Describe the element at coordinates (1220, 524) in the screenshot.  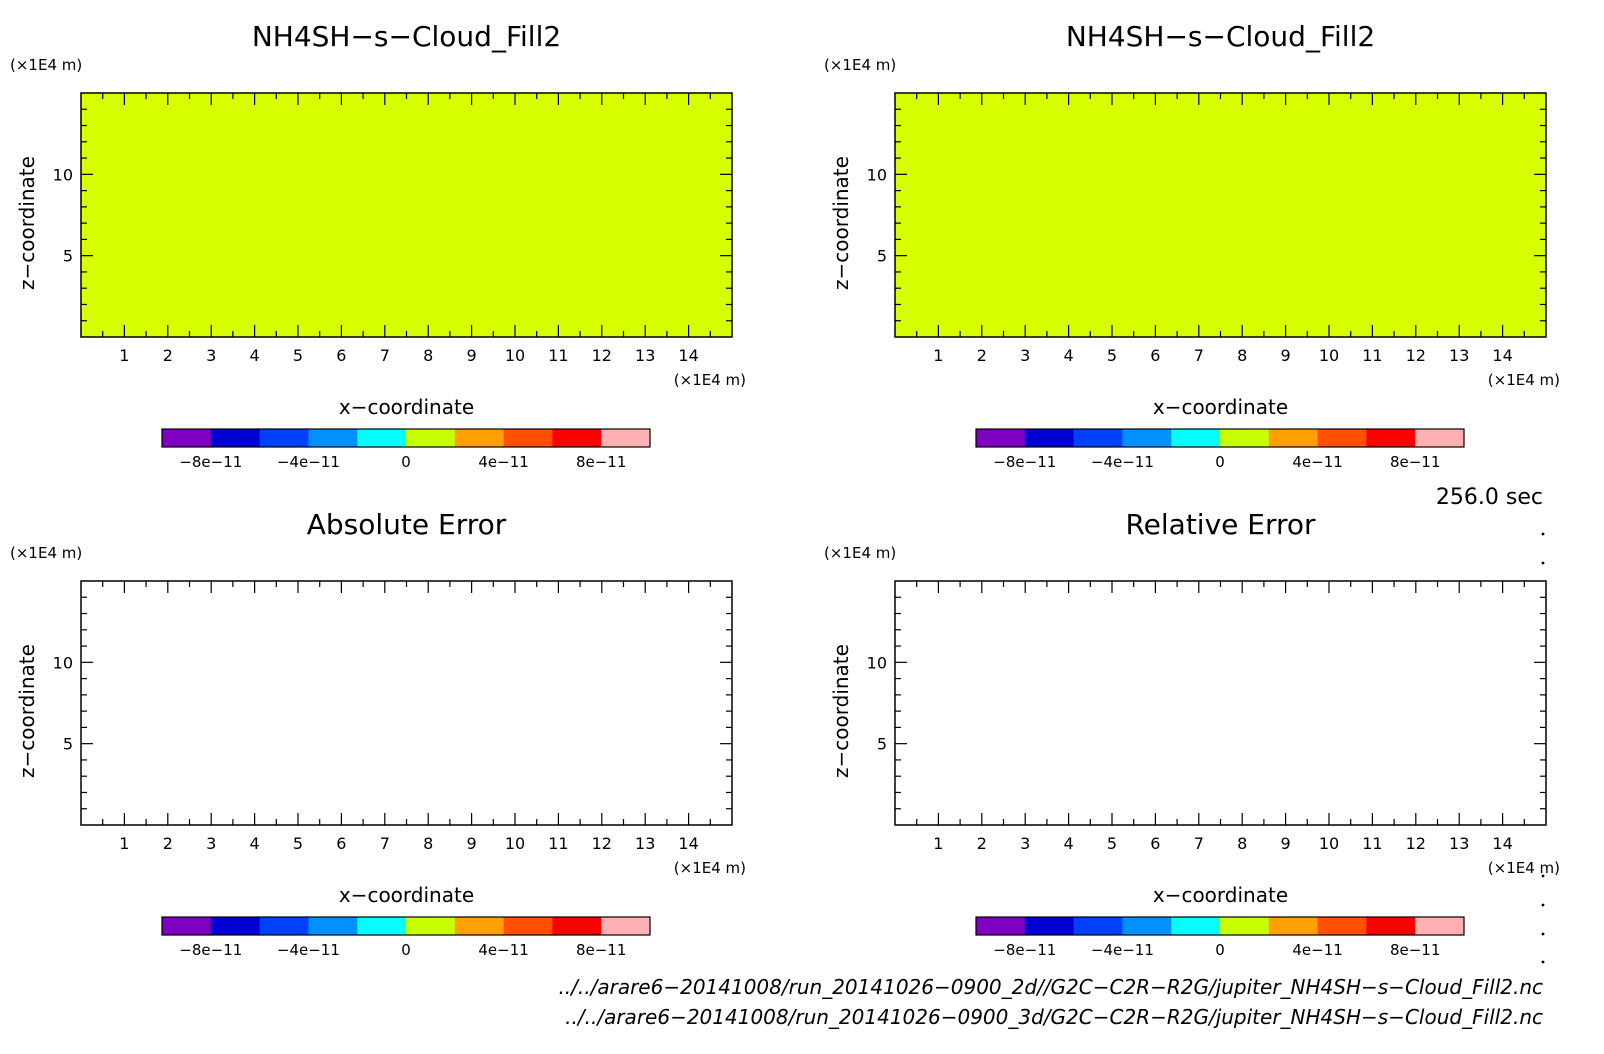
I see `chart-title: Relative Error` at that location.